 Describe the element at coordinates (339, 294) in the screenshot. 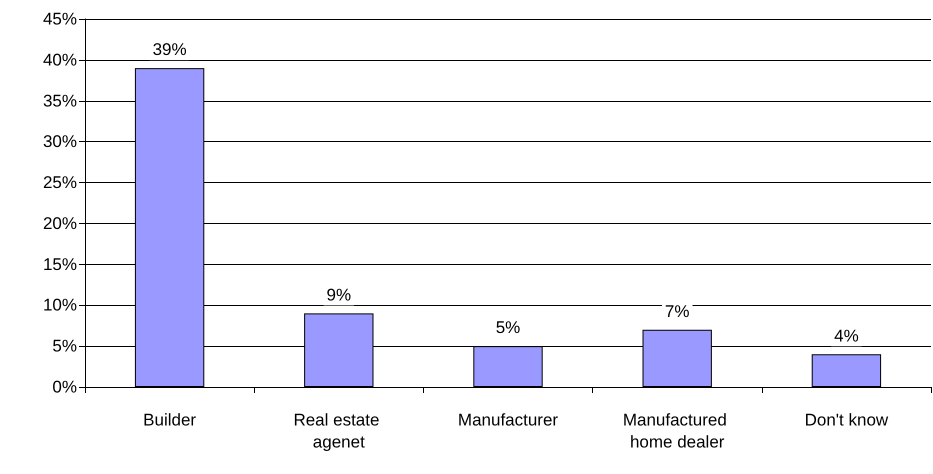

I see `data-label: 9%` at that location.